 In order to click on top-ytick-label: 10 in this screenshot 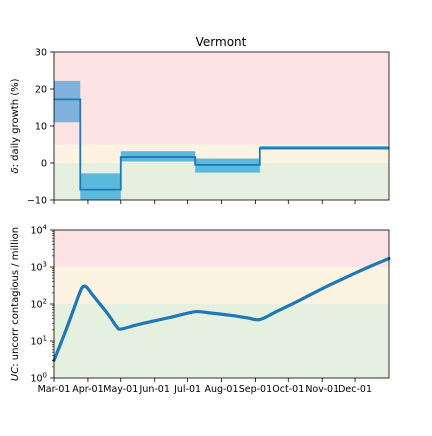, I will do `click(41, 127)`.